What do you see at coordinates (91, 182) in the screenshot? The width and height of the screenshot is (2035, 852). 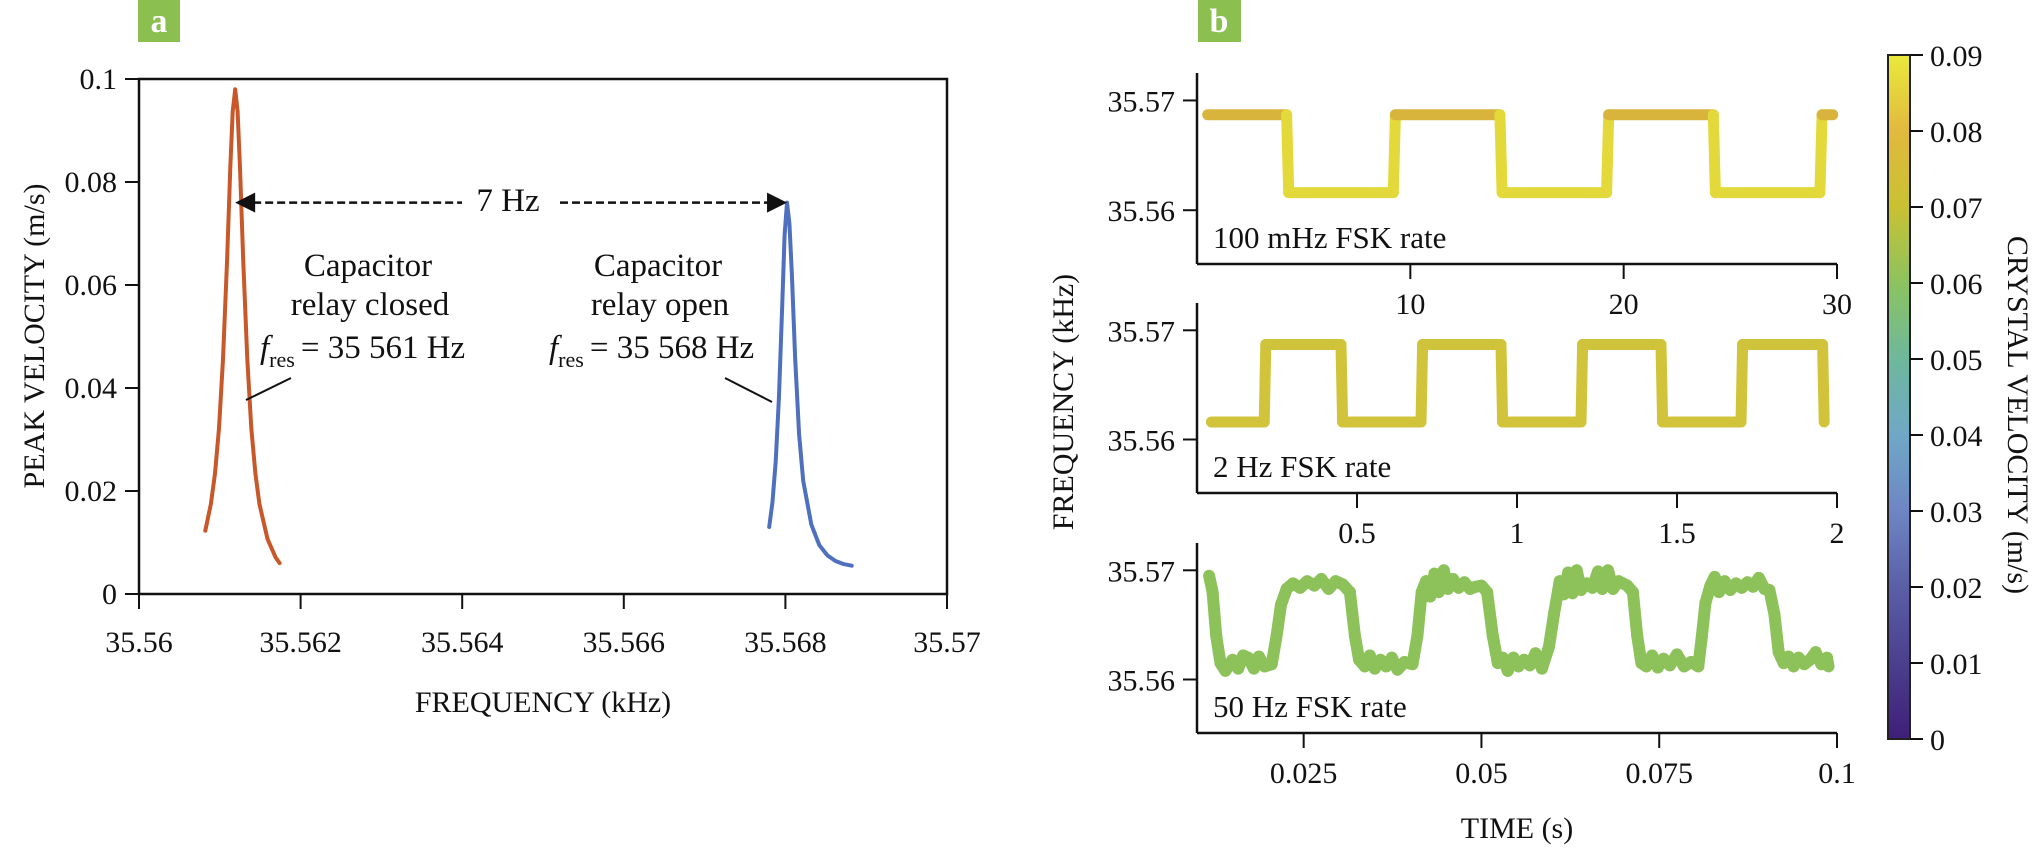 I see `y-tick-label: 0.08` at bounding box center [91, 182].